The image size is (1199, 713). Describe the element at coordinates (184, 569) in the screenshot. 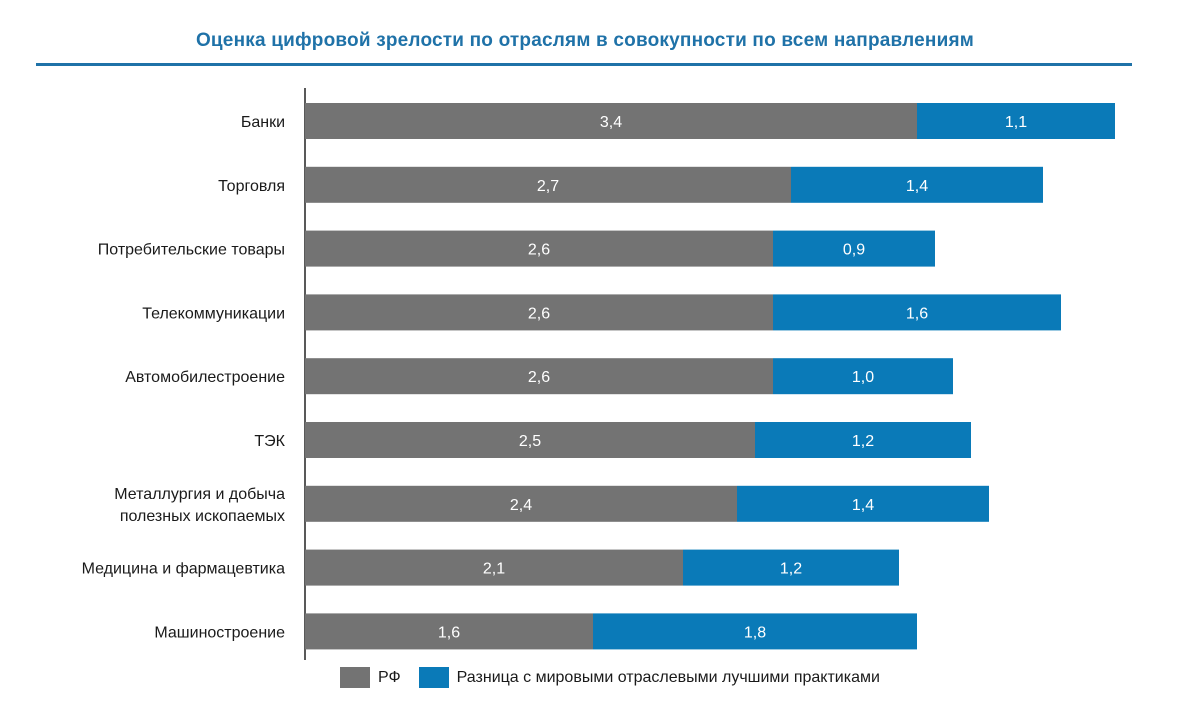

I see `category-label-7: Медицина и фармацевтика` at that location.